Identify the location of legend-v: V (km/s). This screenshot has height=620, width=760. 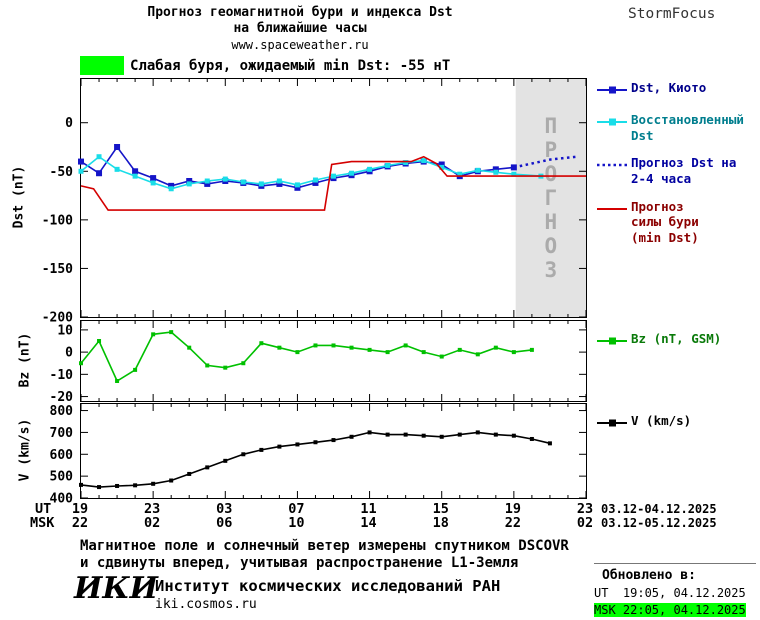
(677, 429).